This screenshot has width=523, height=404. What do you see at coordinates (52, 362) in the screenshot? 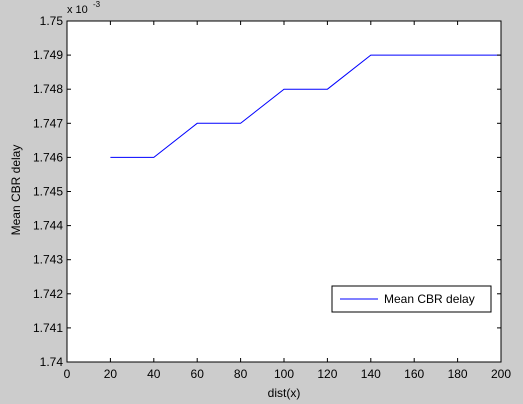
I see `y-tick-label: 1.74` at bounding box center [52, 362].